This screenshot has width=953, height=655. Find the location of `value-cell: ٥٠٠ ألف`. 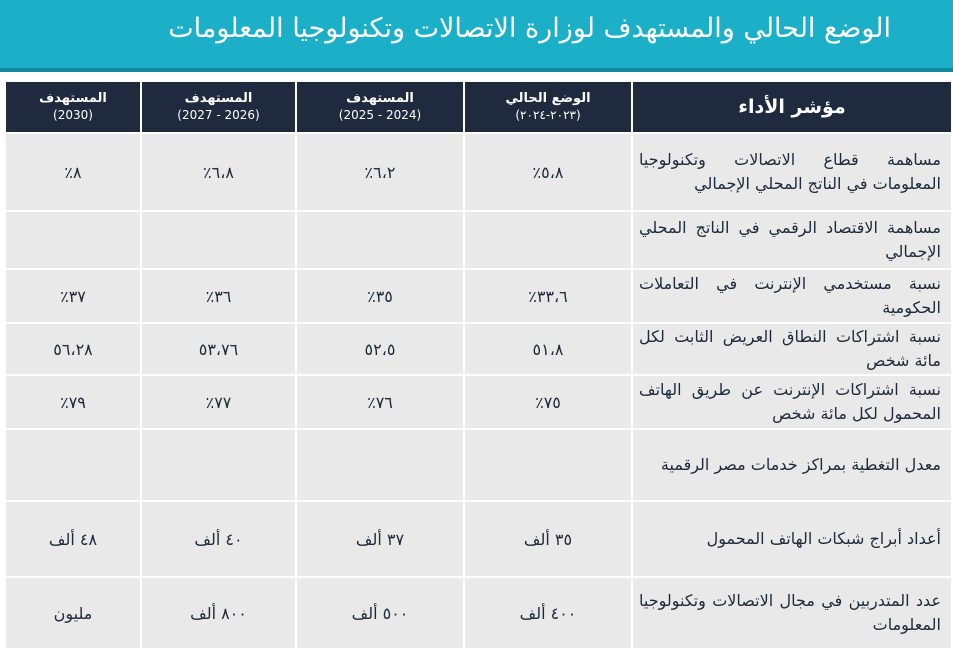

value-cell: ٥٠٠ ألف is located at coordinates (380, 613).